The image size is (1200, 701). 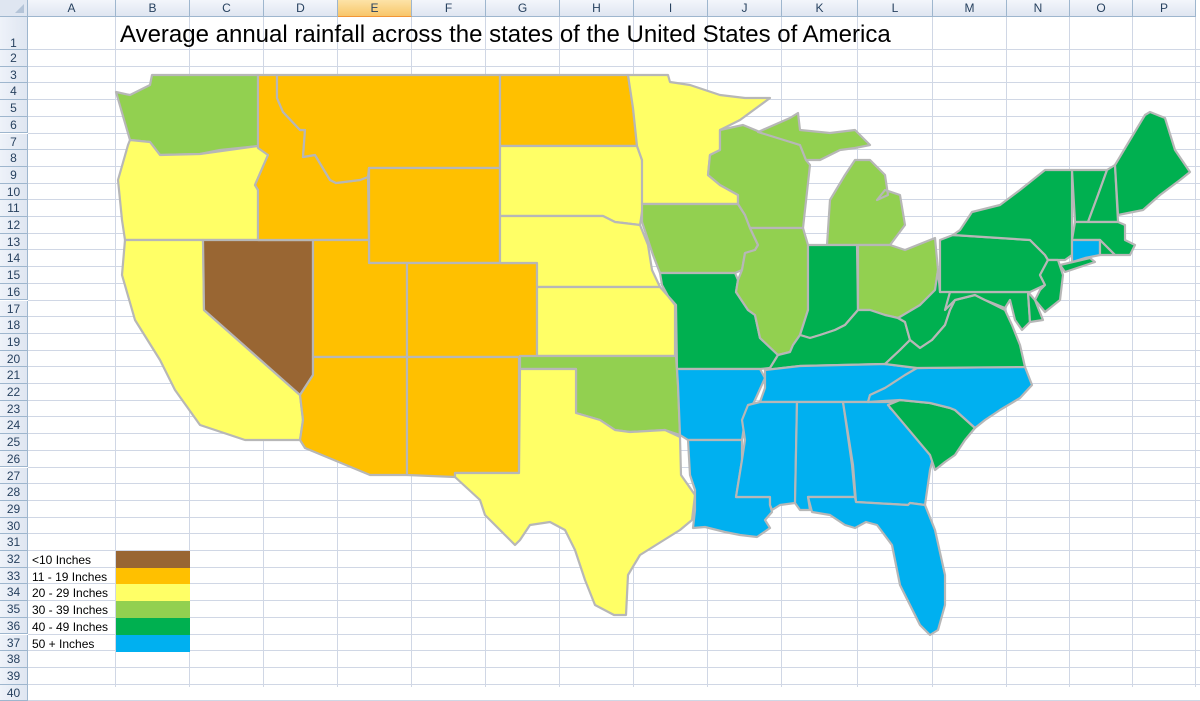 What do you see at coordinates (14, 526) in the screenshot?
I see `row-header-30: 30` at bounding box center [14, 526].